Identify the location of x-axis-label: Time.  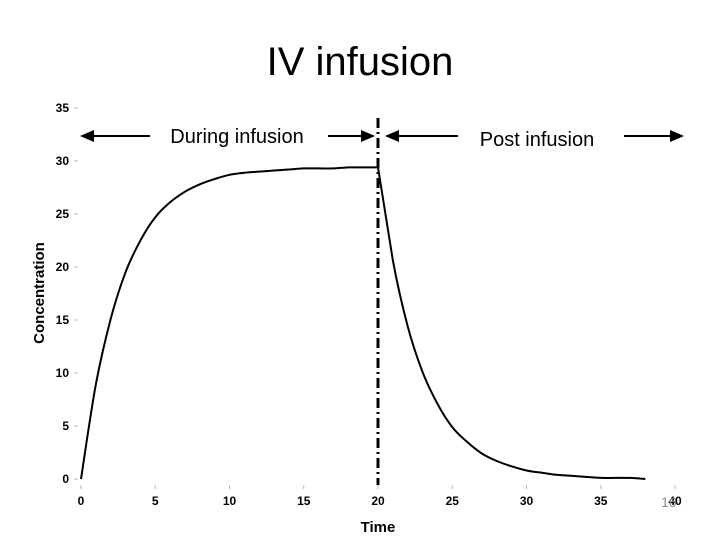
(378, 527).